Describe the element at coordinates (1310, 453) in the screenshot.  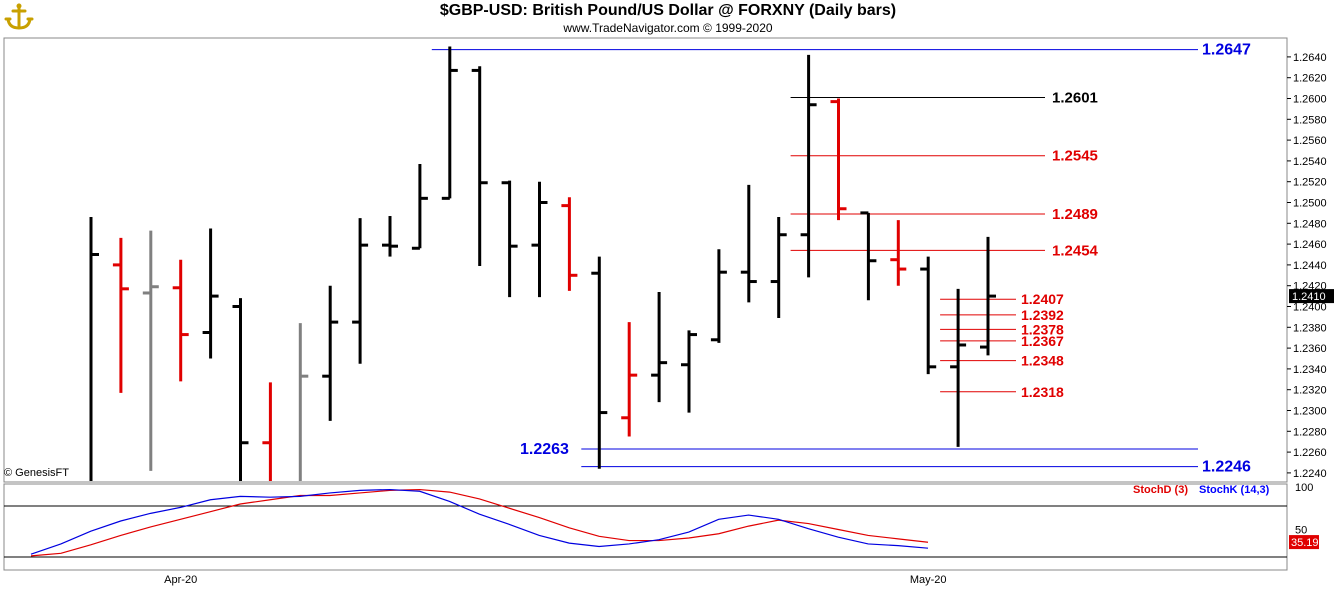
I see `y-tick-label: 1.2260` at that location.